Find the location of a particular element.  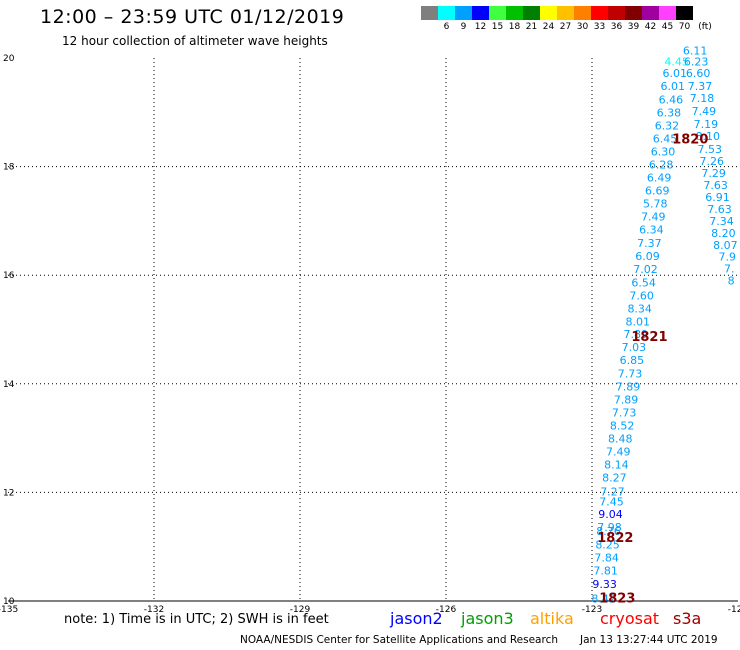

wave-height-point: 7.27 is located at coordinates (612, 491).